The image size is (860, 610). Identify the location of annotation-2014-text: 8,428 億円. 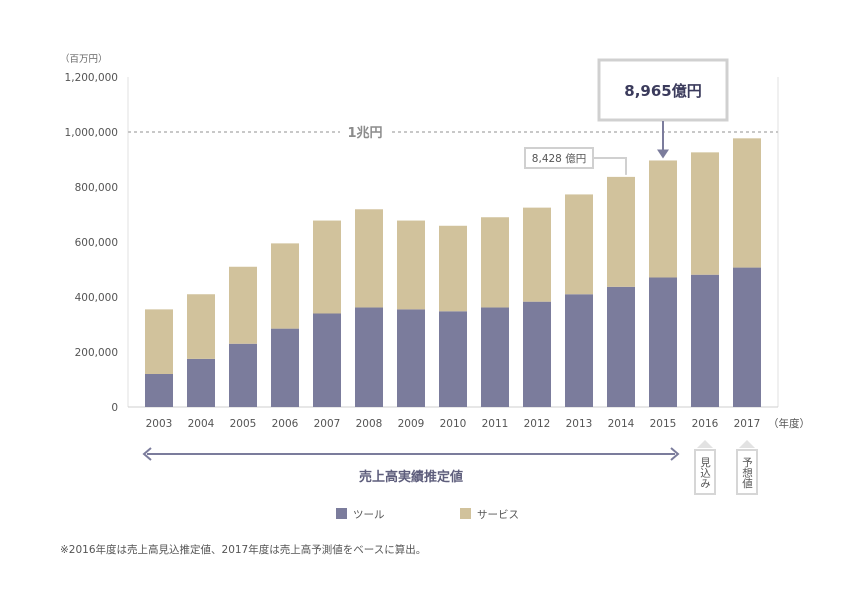
(559, 158).